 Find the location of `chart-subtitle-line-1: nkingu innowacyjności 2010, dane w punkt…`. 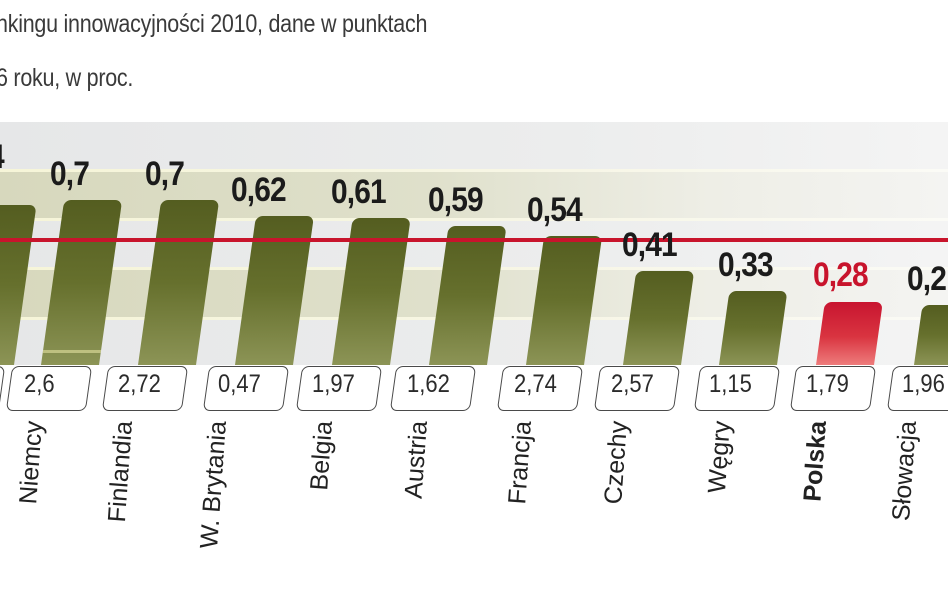

chart-subtitle-line-1: nkingu innowacyjności 2010, dane w punkt… is located at coordinates (214, 24).